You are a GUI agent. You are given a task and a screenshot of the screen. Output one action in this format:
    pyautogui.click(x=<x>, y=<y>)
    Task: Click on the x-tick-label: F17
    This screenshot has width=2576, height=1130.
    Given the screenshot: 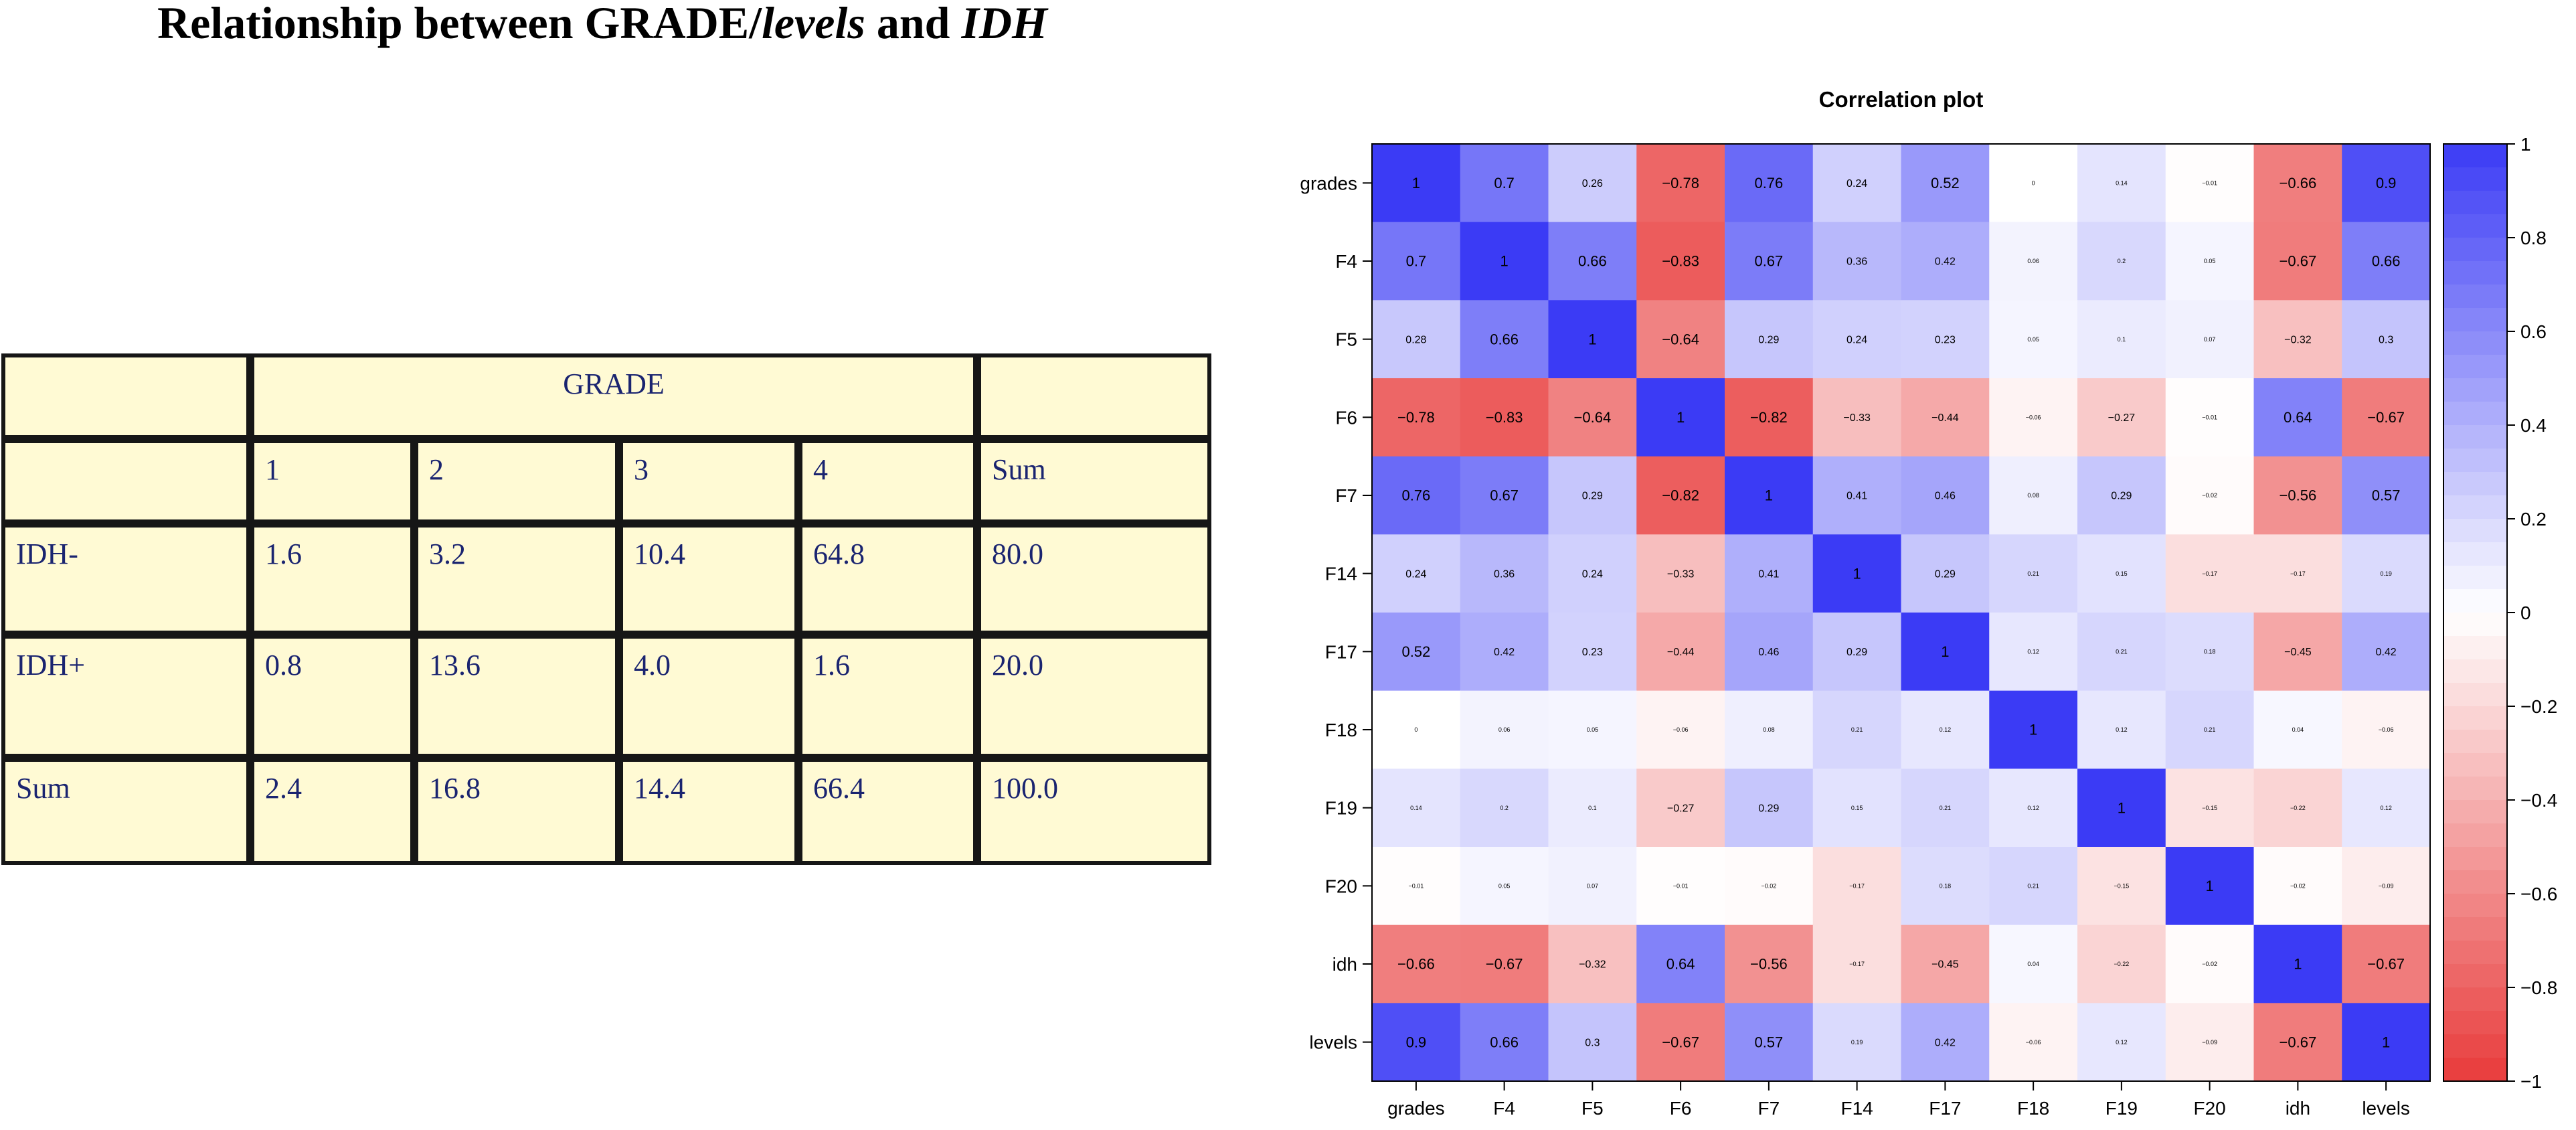 What is the action you would take?
    pyautogui.click(x=1945, y=1108)
    